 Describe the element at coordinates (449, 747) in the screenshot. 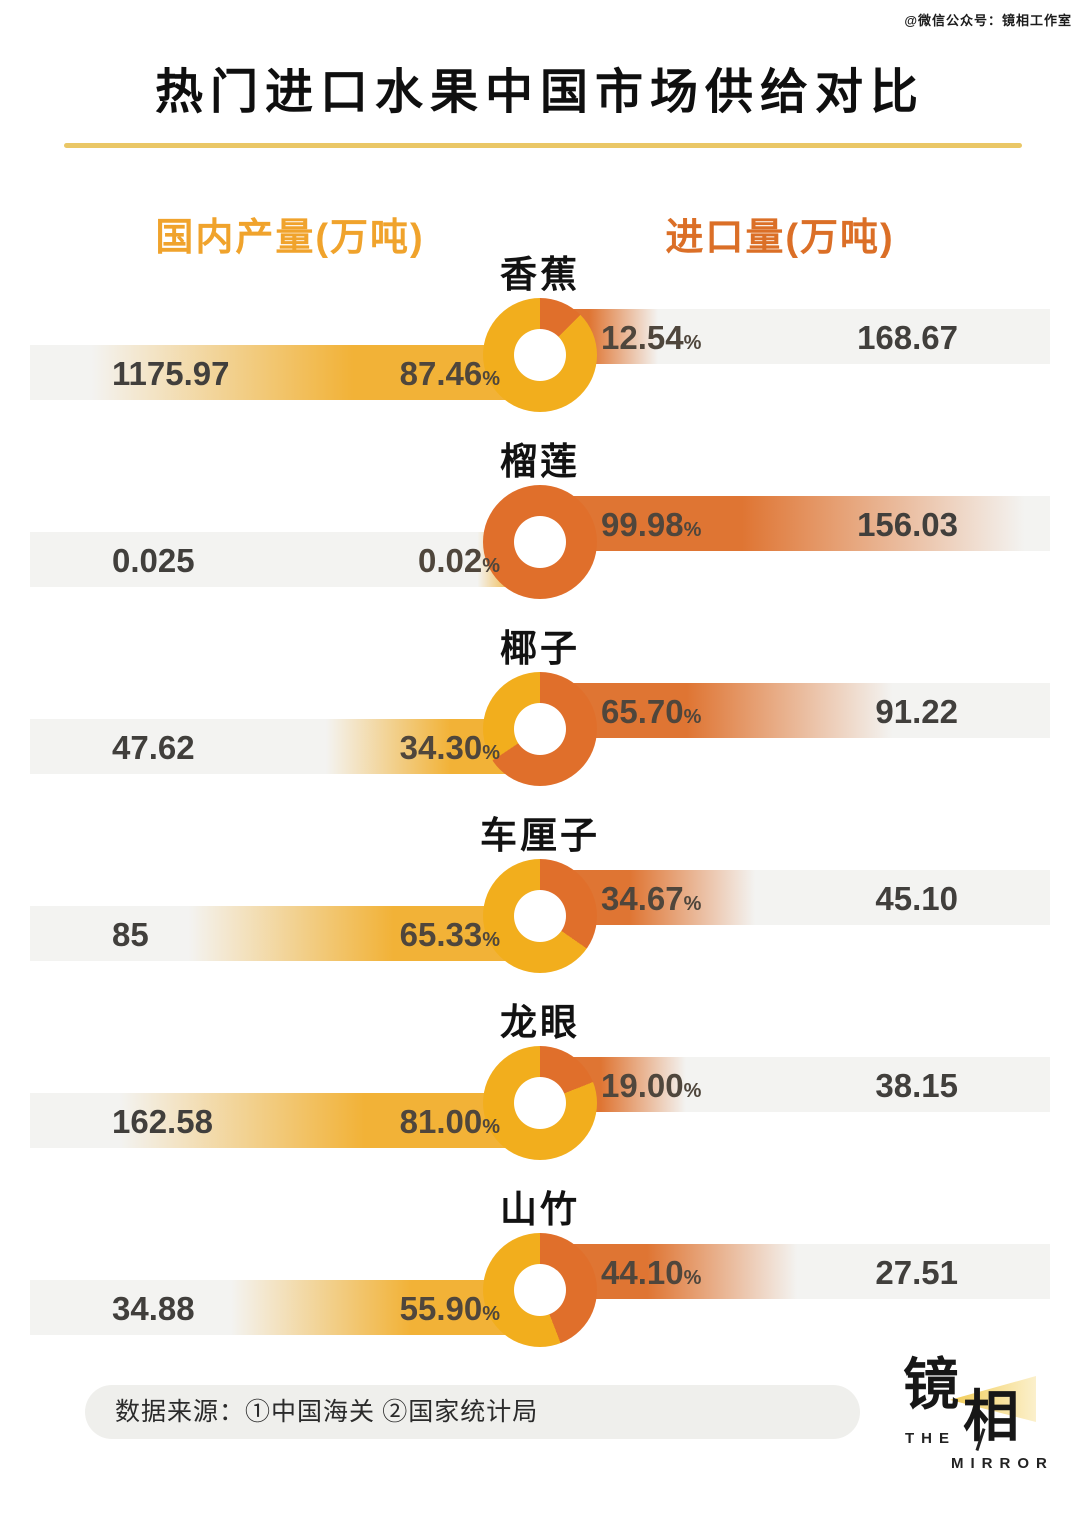

I see `domestic-percent: 34.30%` at that location.